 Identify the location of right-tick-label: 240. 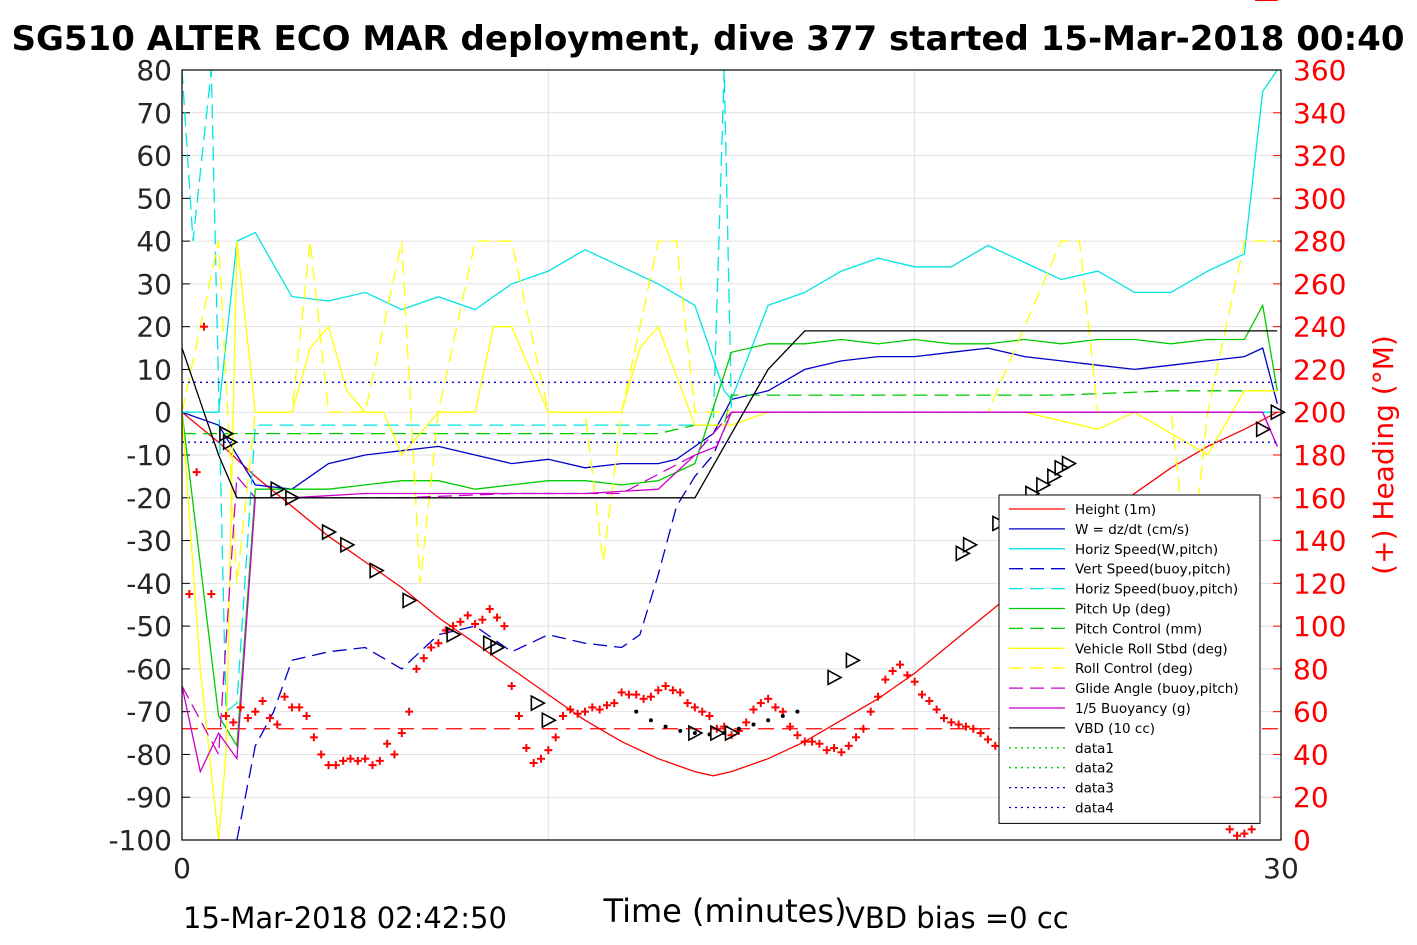
(1319, 327).